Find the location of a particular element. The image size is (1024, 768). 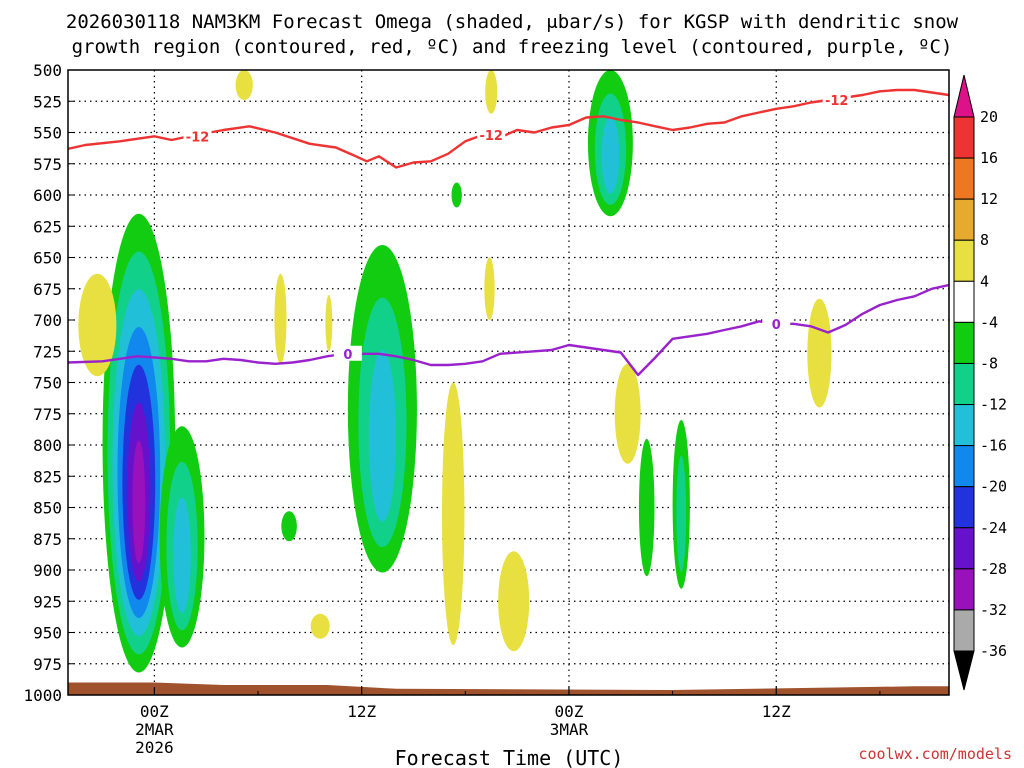

y-tick-label-800: 800 is located at coordinates (47, 445).